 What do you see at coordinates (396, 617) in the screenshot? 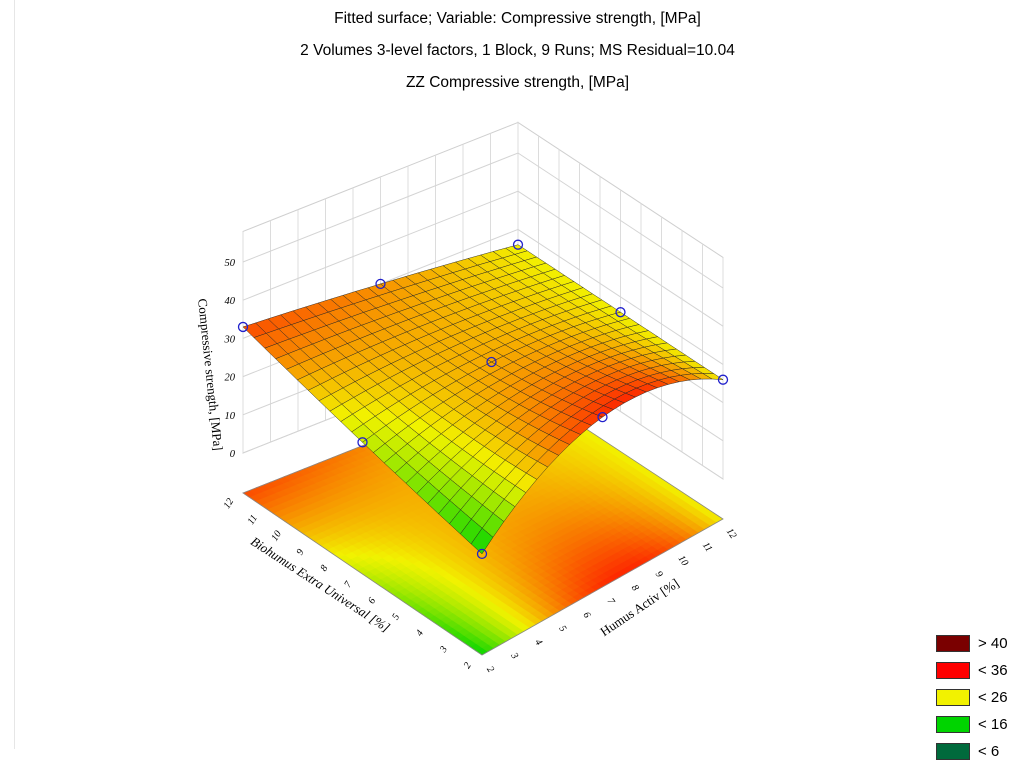
I see `y-tick-label: 5` at bounding box center [396, 617].